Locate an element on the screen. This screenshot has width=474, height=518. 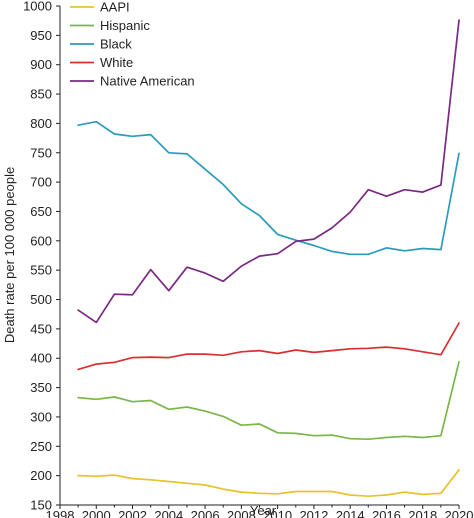
y-tick-label: 250 is located at coordinates (41, 446).